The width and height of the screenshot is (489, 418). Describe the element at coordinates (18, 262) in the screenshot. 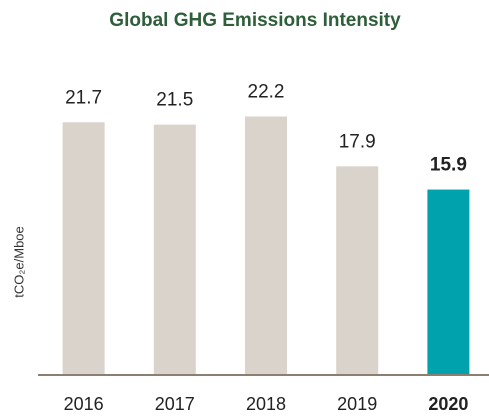

I see `y-axis-label: tCO₂e/Mboe` at that location.